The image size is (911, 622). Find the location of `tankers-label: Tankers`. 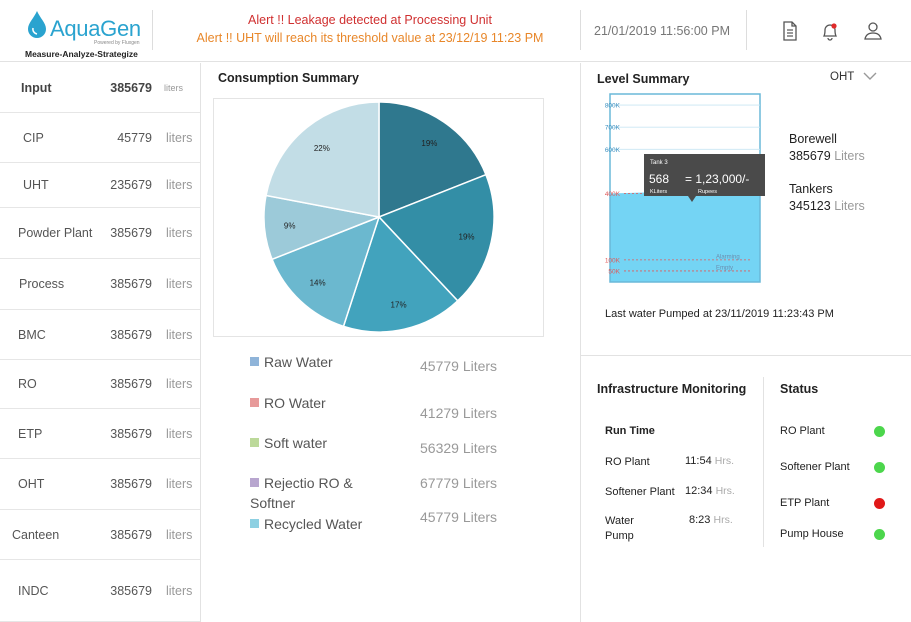

tankers-label: Tankers is located at coordinates (811, 189).